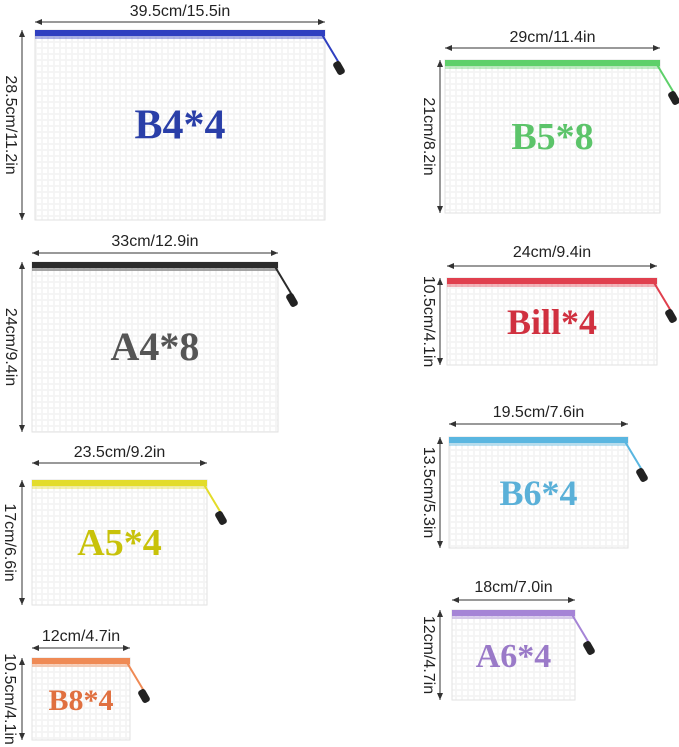  I want to click on bag: B8*4 12cm/4.7in 10.5cm/4.1in, so click(75, 686).